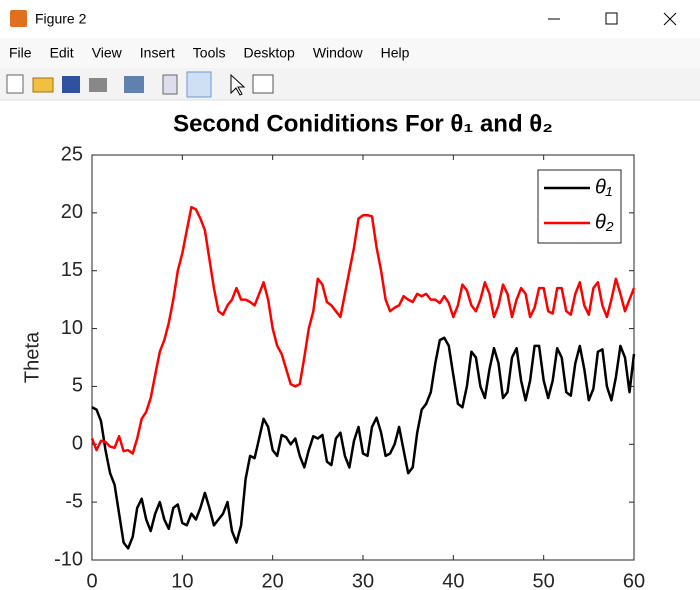 The width and height of the screenshot is (700, 590). What do you see at coordinates (74, 501) in the screenshot?
I see `y-tick-label: -5` at bounding box center [74, 501].